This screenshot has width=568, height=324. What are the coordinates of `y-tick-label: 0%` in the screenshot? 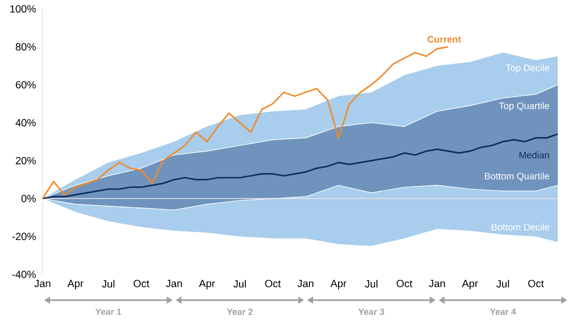 It's located at (29, 198).